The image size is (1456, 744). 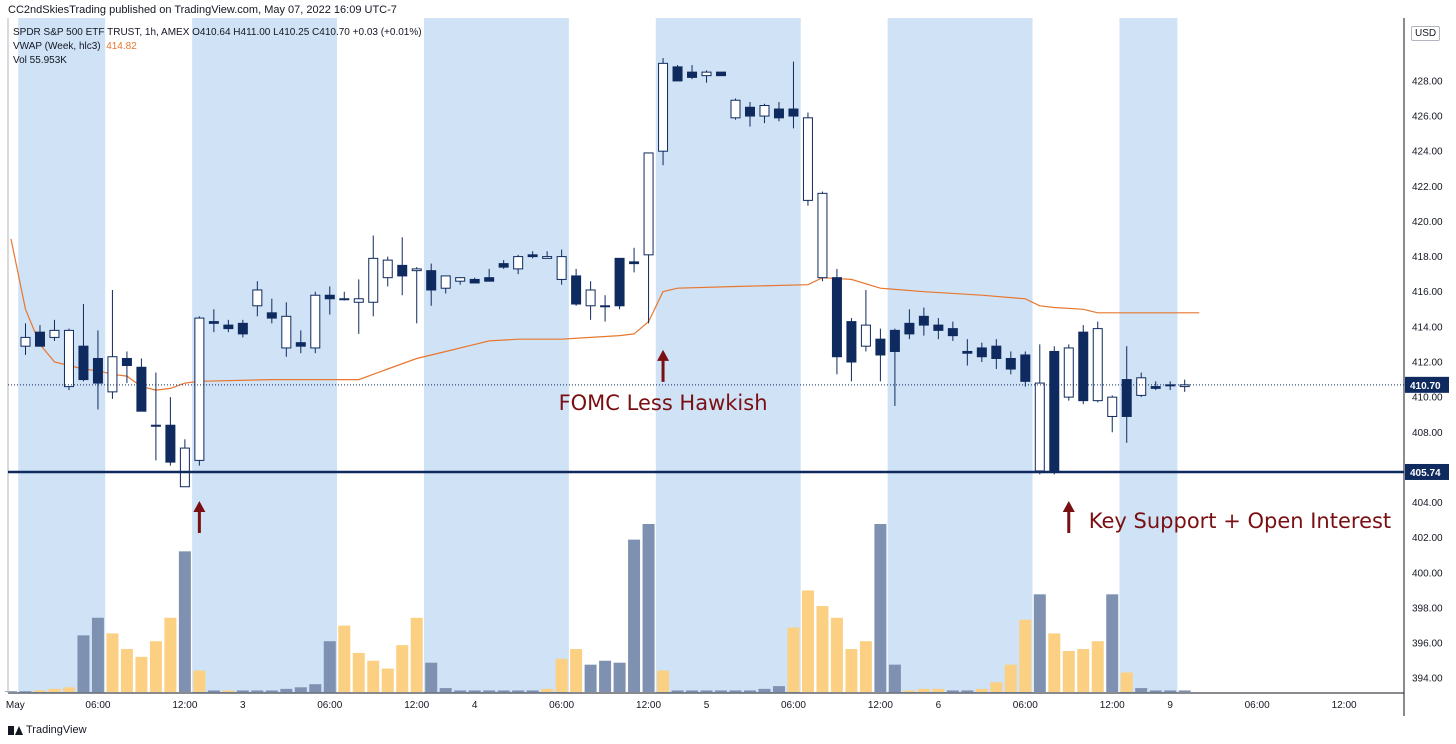 I want to click on session-band, so click(x=1148, y=355).